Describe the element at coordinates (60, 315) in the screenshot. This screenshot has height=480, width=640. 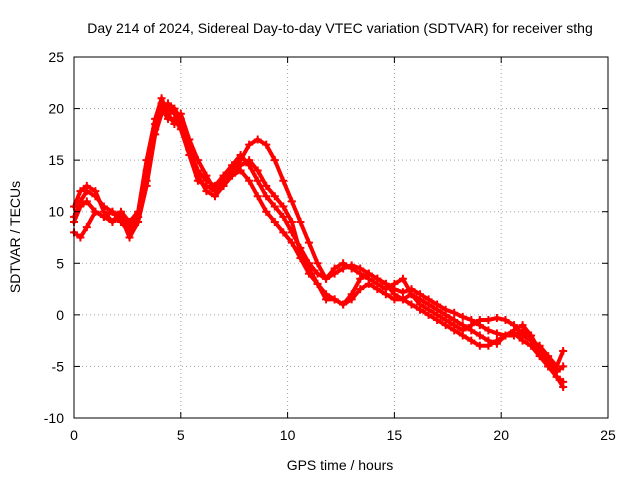
I see `y-tick-label: 0` at that location.